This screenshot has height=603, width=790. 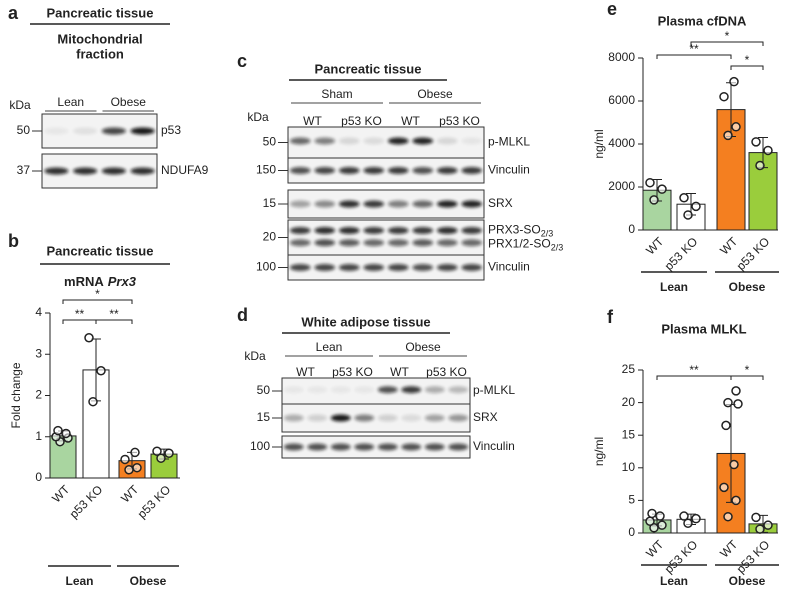 I want to click on significance-label: *, so click(x=97, y=294).